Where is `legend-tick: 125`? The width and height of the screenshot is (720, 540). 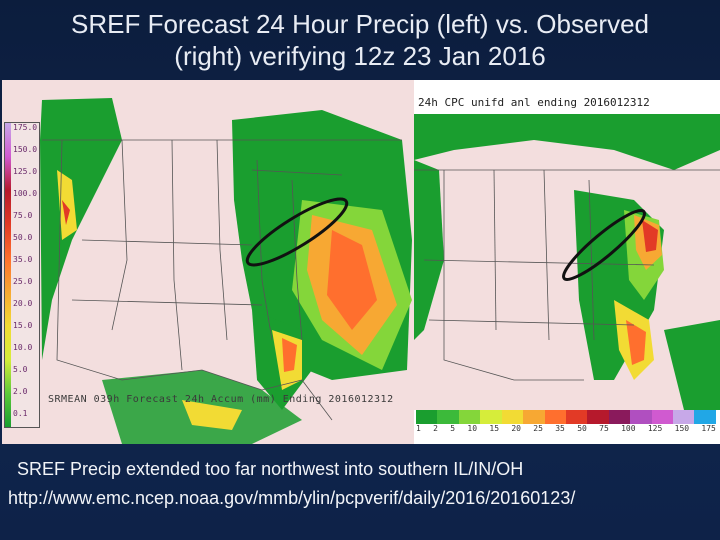 legend-tick: 125 is located at coordinates (655, 428).